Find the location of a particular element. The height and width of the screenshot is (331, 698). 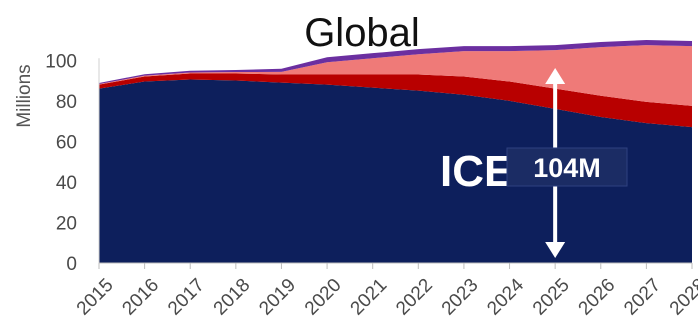

x-tick-label: 2023 is located at coordinates (460, 297).